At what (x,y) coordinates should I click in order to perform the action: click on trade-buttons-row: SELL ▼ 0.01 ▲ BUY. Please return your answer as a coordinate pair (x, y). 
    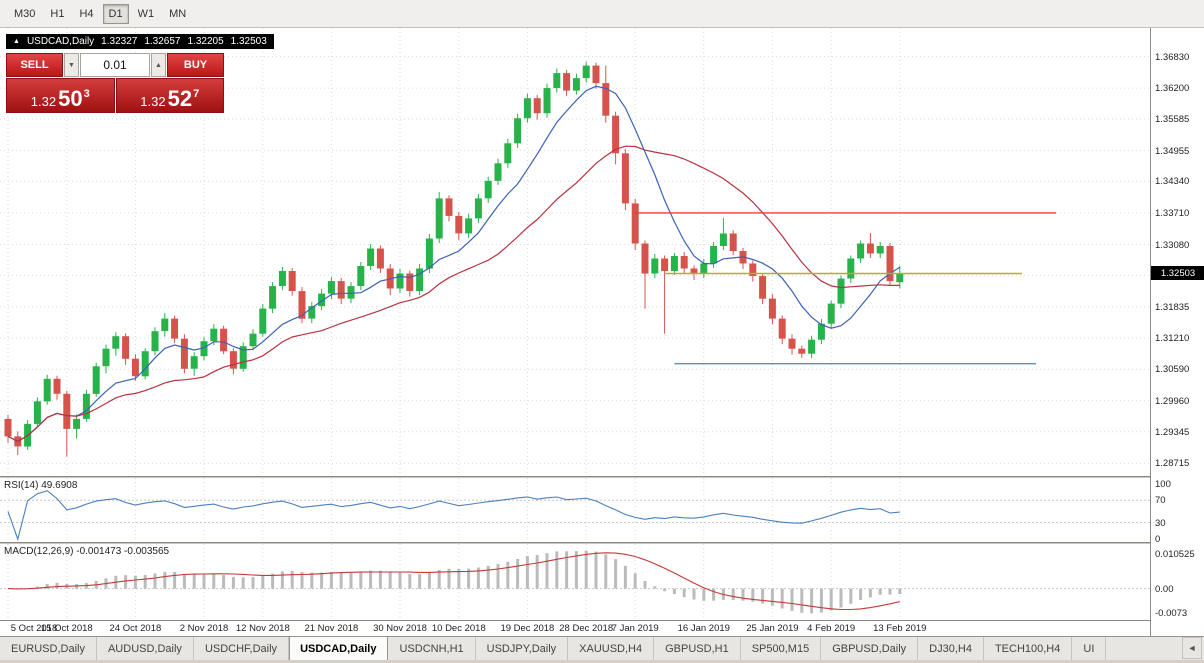
    Looking at the image, I should click on (115, 65).